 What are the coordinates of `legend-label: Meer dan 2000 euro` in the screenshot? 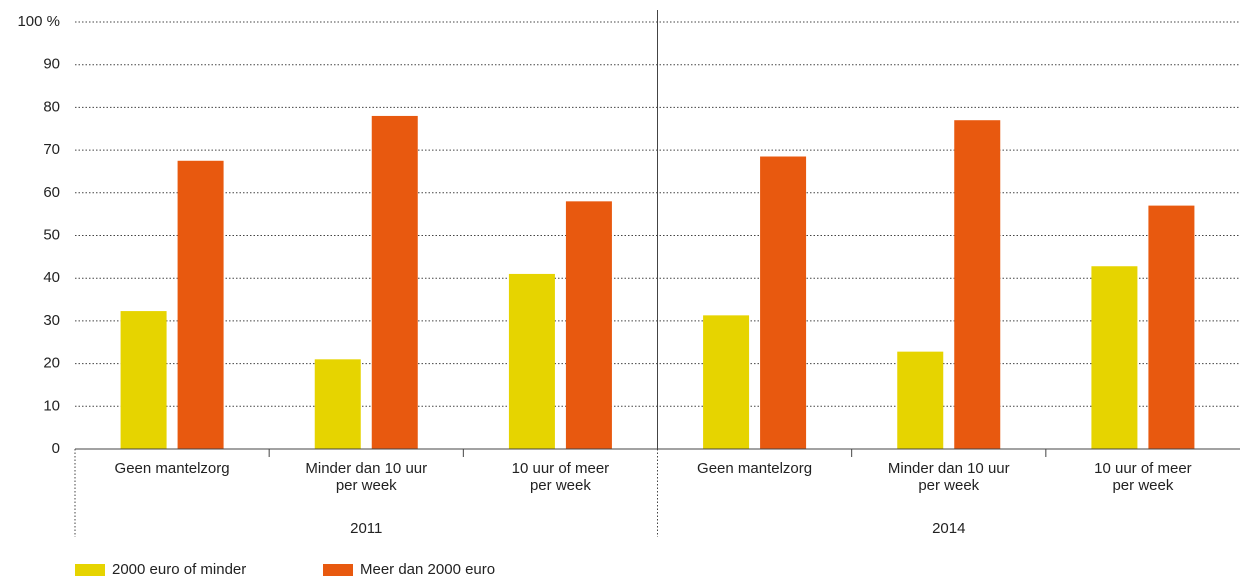 It's located at (427, 569).